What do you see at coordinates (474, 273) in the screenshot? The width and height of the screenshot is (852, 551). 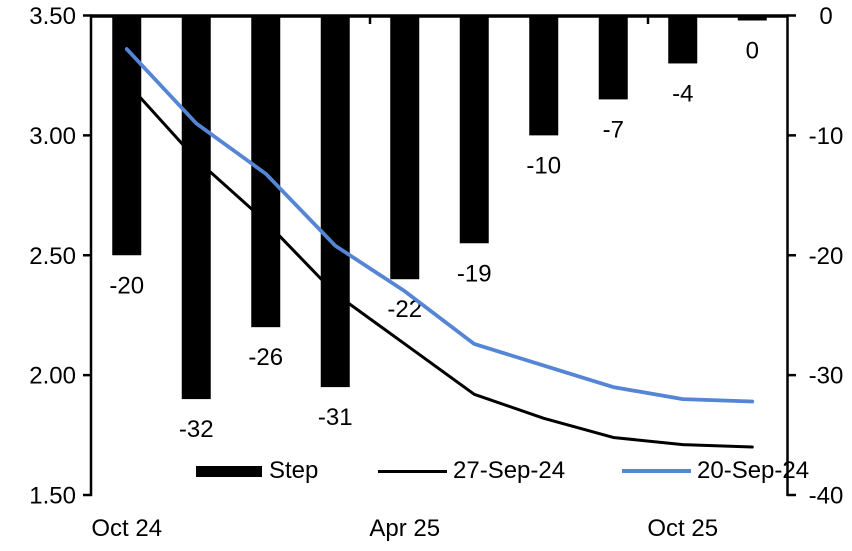 I see `bar-data-label: -19` at bounding box center [474, 273].